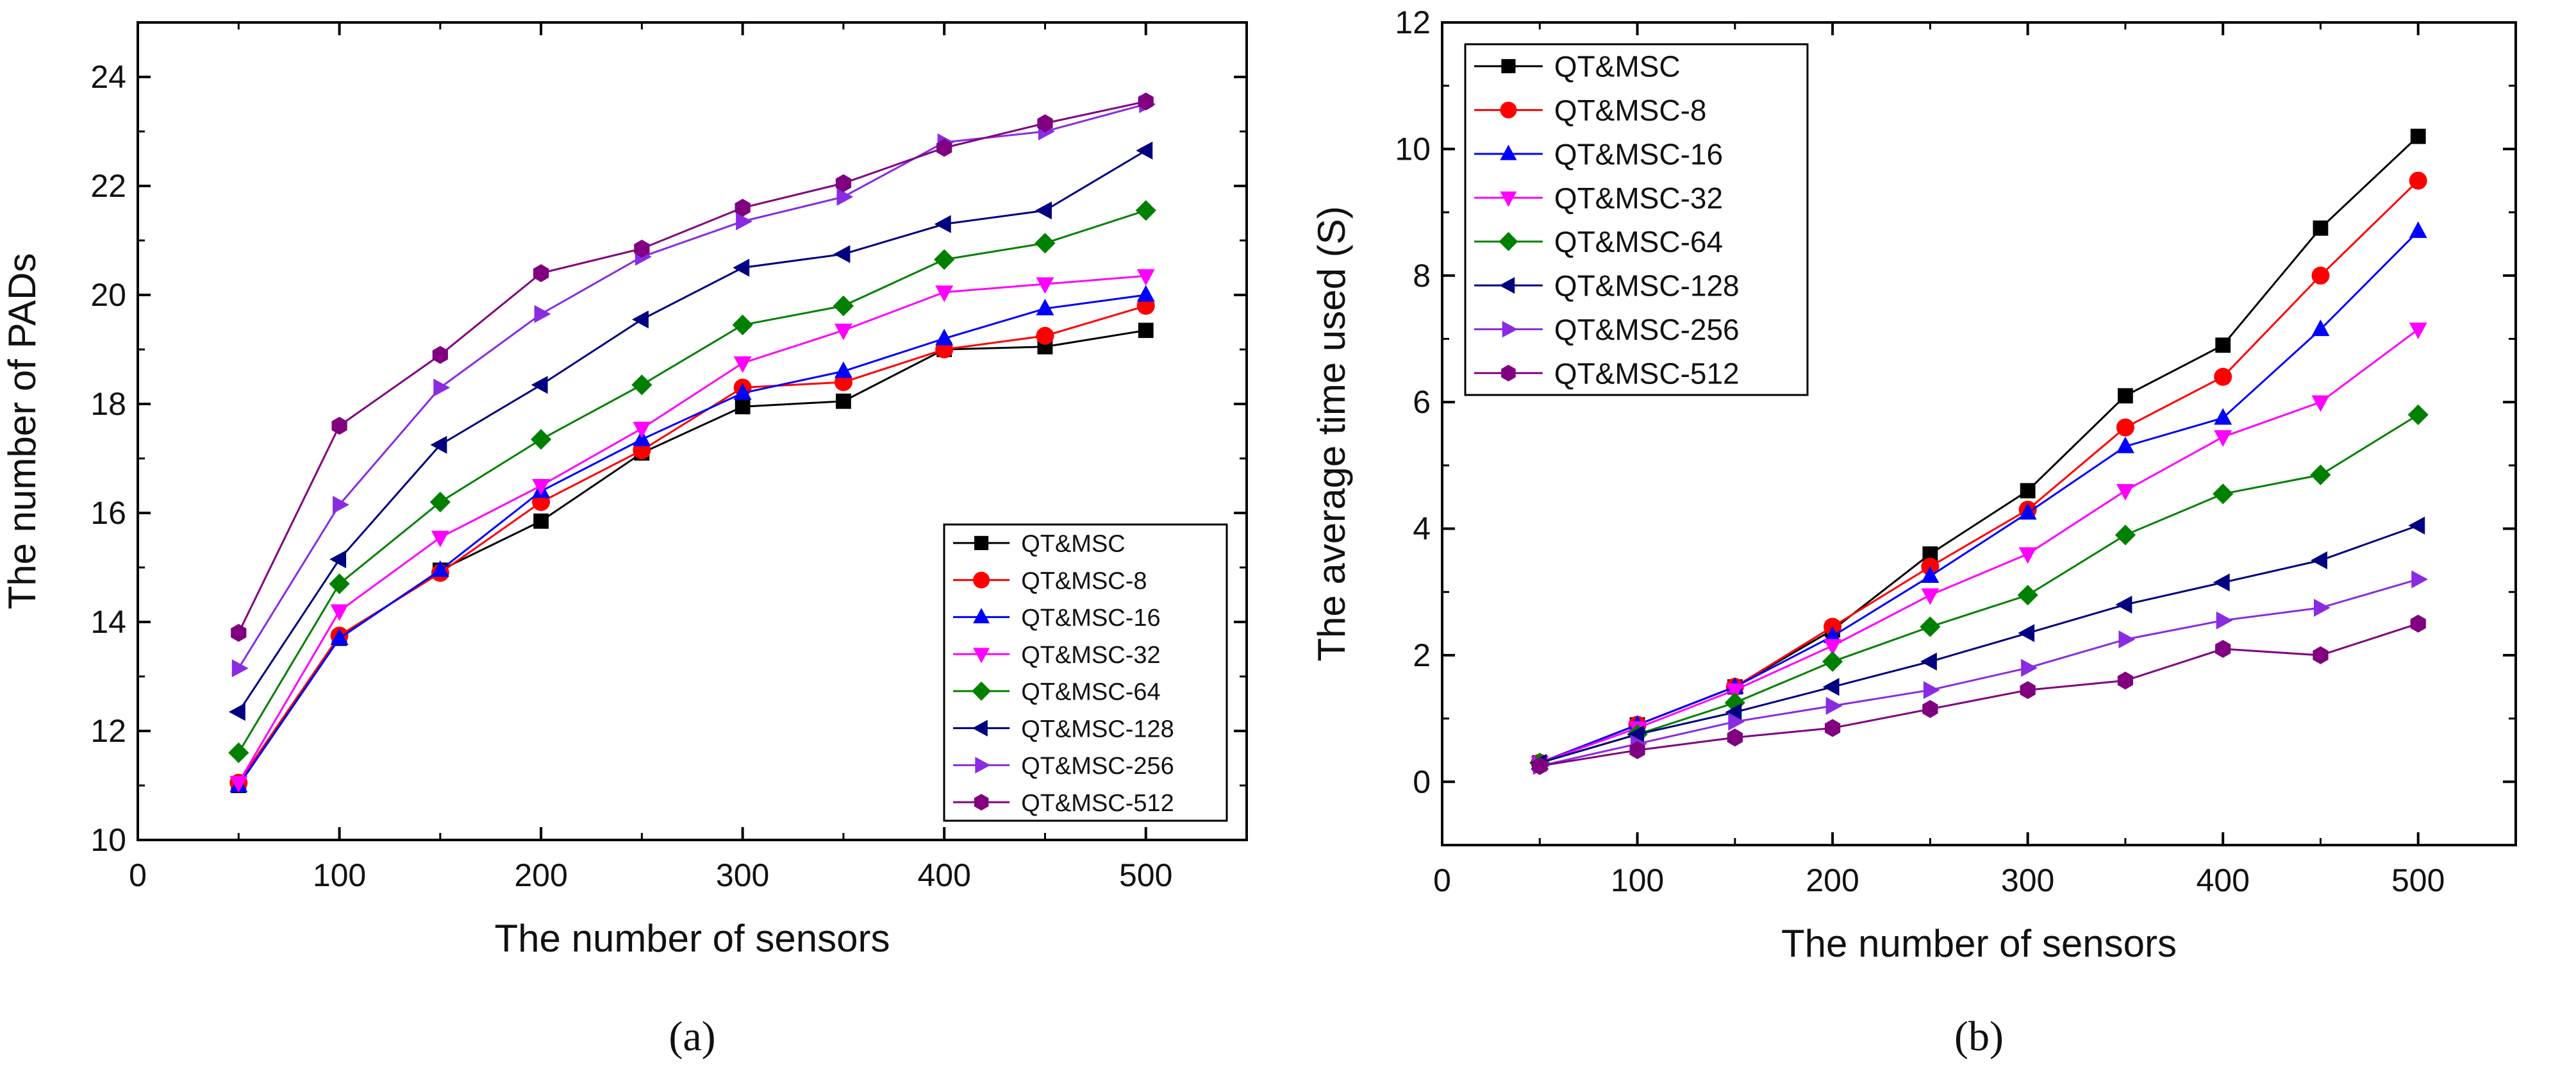 Image resolution: width=2576 pixels, height=1074 pixels. I want to click on y-axis-label: The average time used (S), so click(1331, 433).